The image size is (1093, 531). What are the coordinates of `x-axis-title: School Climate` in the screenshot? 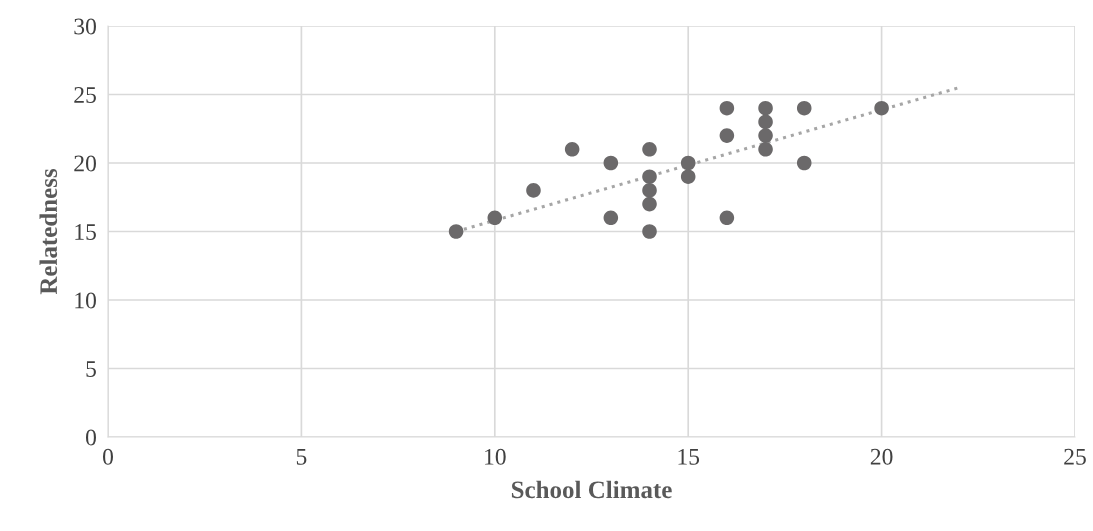 It's located at (591, 489).